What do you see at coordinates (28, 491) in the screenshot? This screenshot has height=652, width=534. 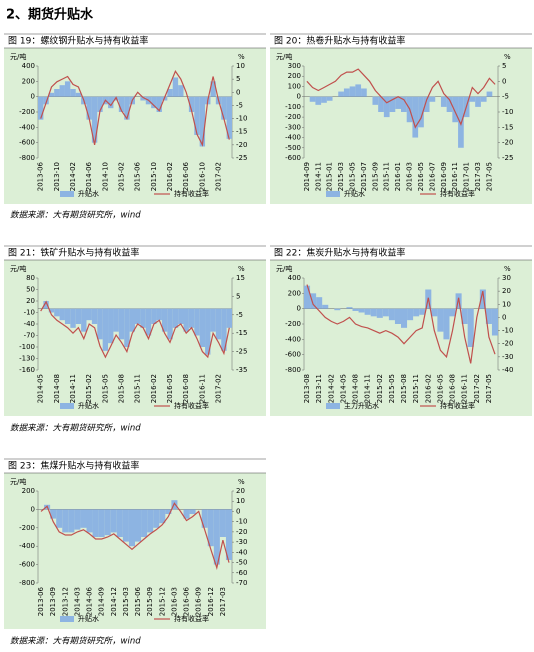 I see `y-tick-label: 200` at bounding box center [28, 491].